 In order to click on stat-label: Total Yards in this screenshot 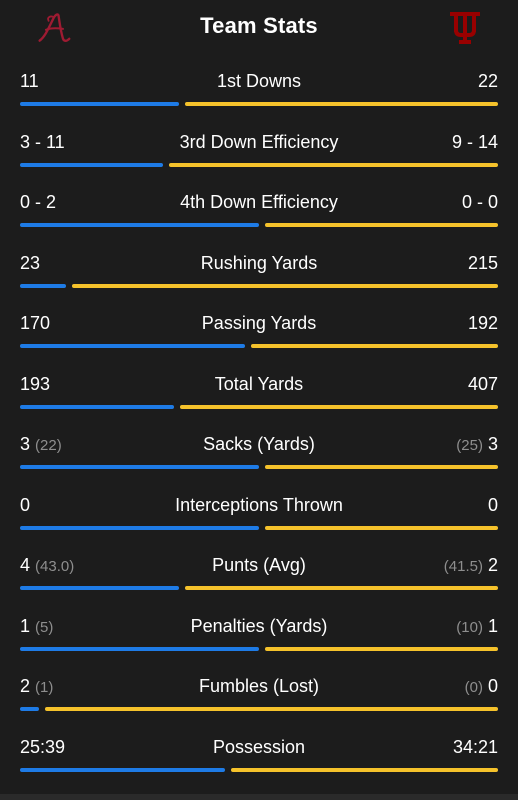, I will do `click(259, 383)`.